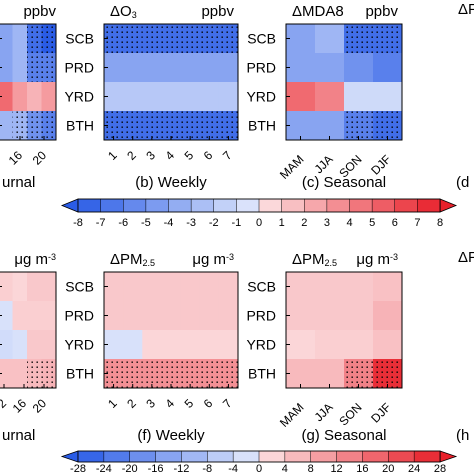 This screenshot has width=474, height=474. Describe the element at coordinates (214, 223) in the screenshot. I see `colorbar-tick-label: -2` at that location.